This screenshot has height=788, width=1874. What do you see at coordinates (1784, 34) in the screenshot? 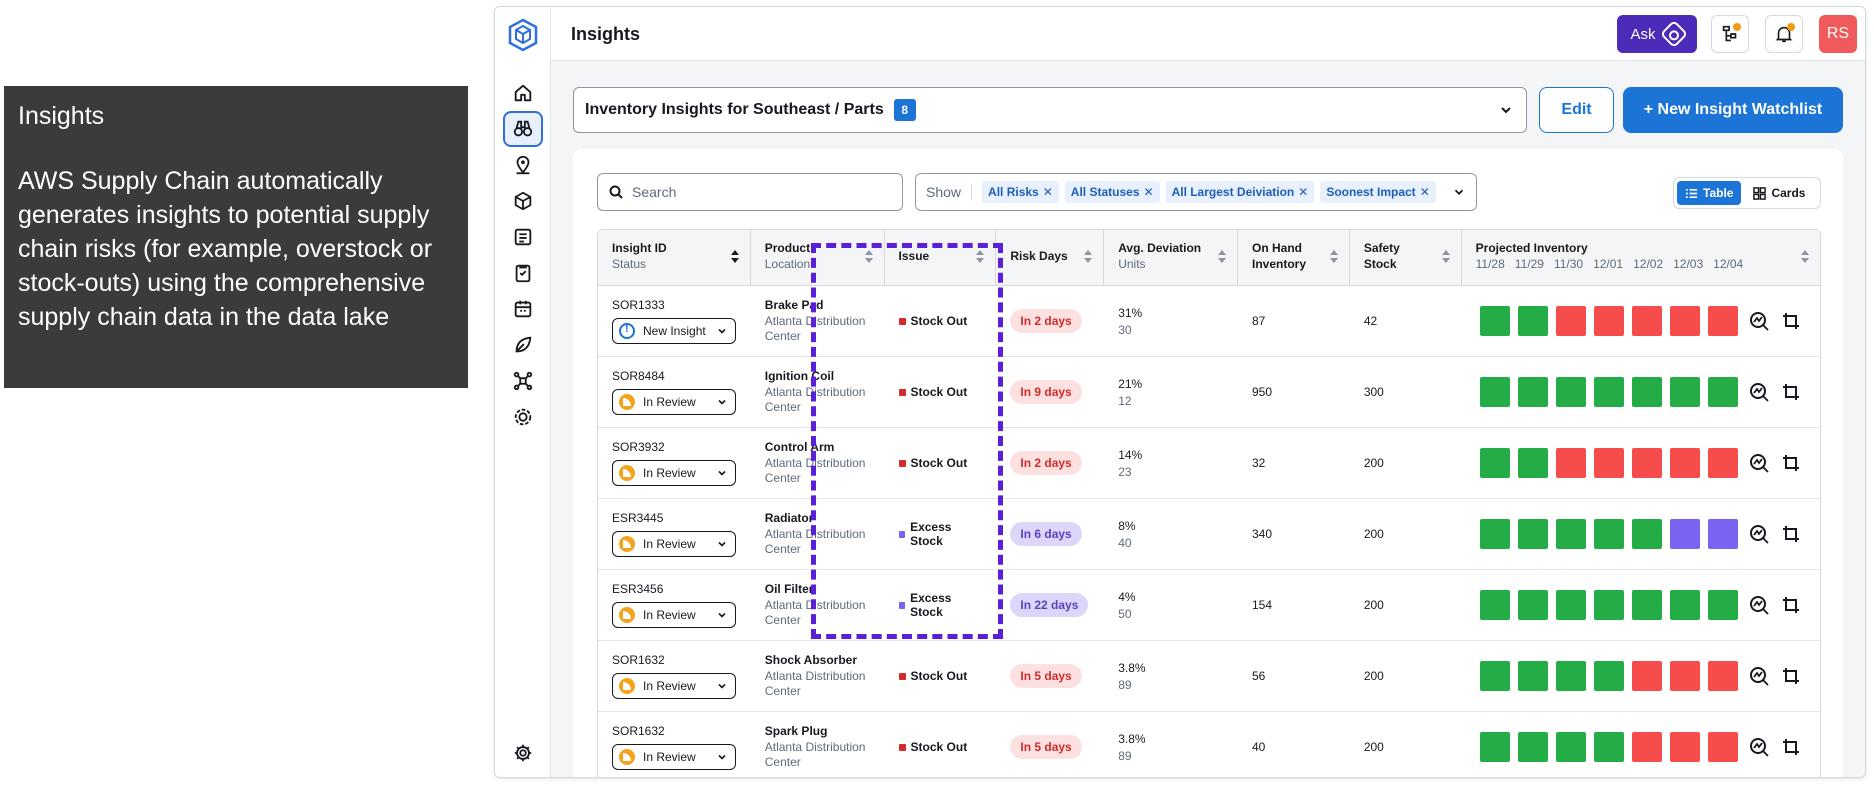
I see `notifications-button` at bounding box center [1784, 34].